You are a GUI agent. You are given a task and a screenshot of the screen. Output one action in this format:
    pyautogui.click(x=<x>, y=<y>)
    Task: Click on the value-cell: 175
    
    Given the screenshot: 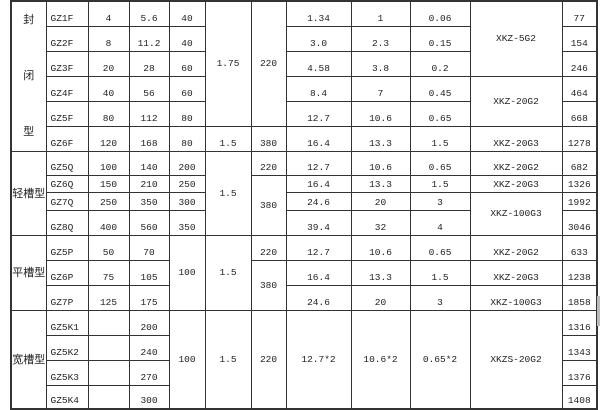 What is the action you would take?
    pyautogui.click(x=149, y=297)
    